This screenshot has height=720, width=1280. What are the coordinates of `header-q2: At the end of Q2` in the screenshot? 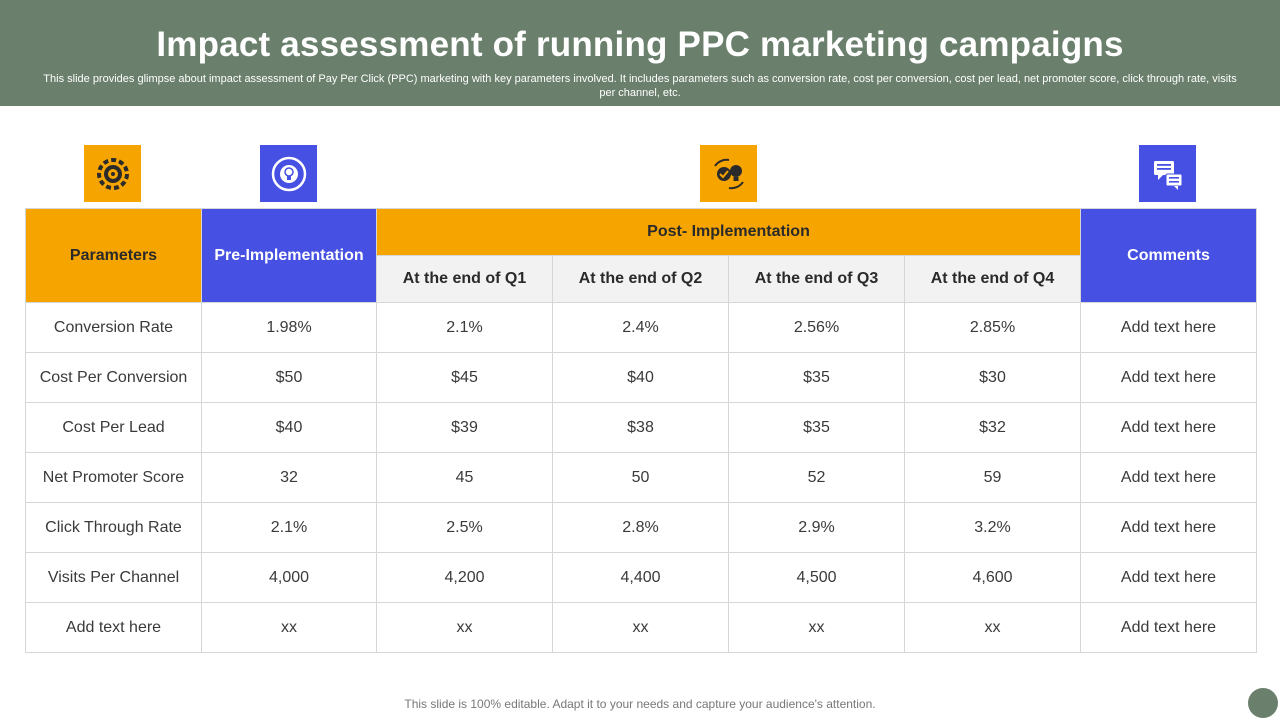 It's located at (640, 279).